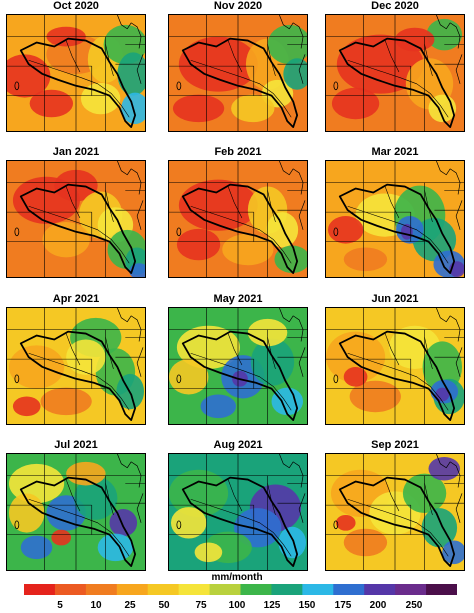 The image size is (474, 613). What do you see at coordinates (343, 605) in the screenshot?
I see `legend-tick-label: 175` at bounding box center [343, 605].